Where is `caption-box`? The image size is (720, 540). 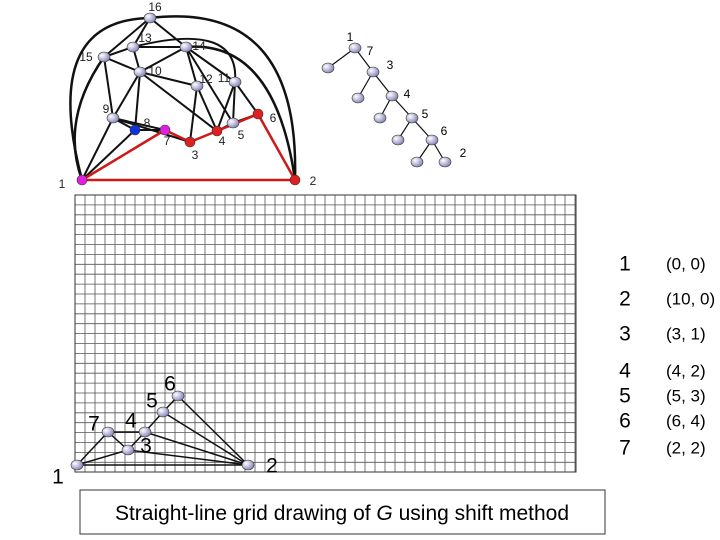
caption-box is located at coordinates (342, 512).